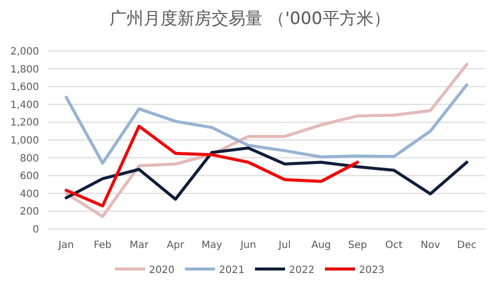  What do you see at coordinates (301, 270) in the screenshot?
I see `legend-label: 2022` at bounding box center [301, 270].